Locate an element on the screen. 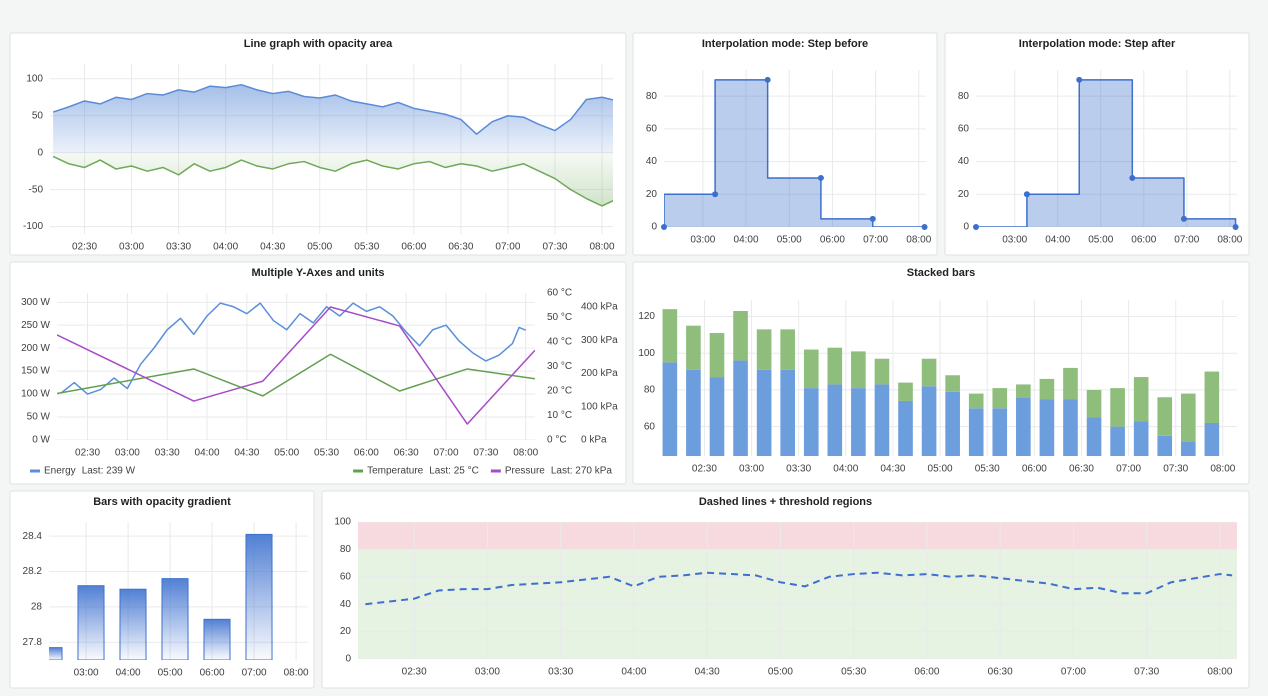 The width and height of the screenshot is (1268, 696). y-tick-label: 10 °C is located at coordinates (559, 415).